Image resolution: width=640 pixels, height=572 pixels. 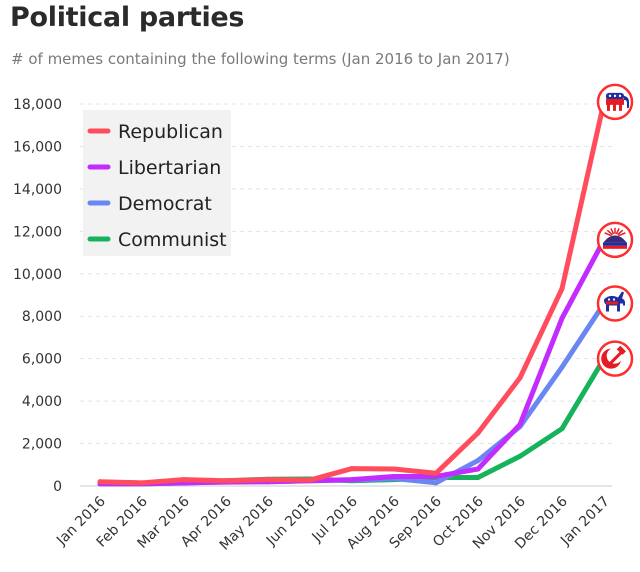 I want to click on republican-elephant-icon, so click(x=615, y=102).